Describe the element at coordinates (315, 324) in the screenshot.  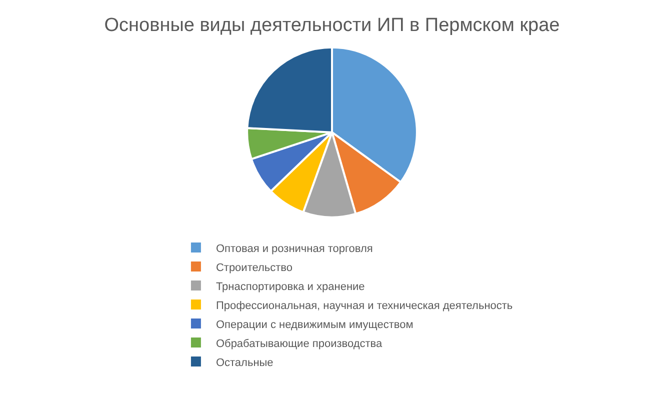
I see `legend-label: Операции с недвижимым имуществом` at that location.